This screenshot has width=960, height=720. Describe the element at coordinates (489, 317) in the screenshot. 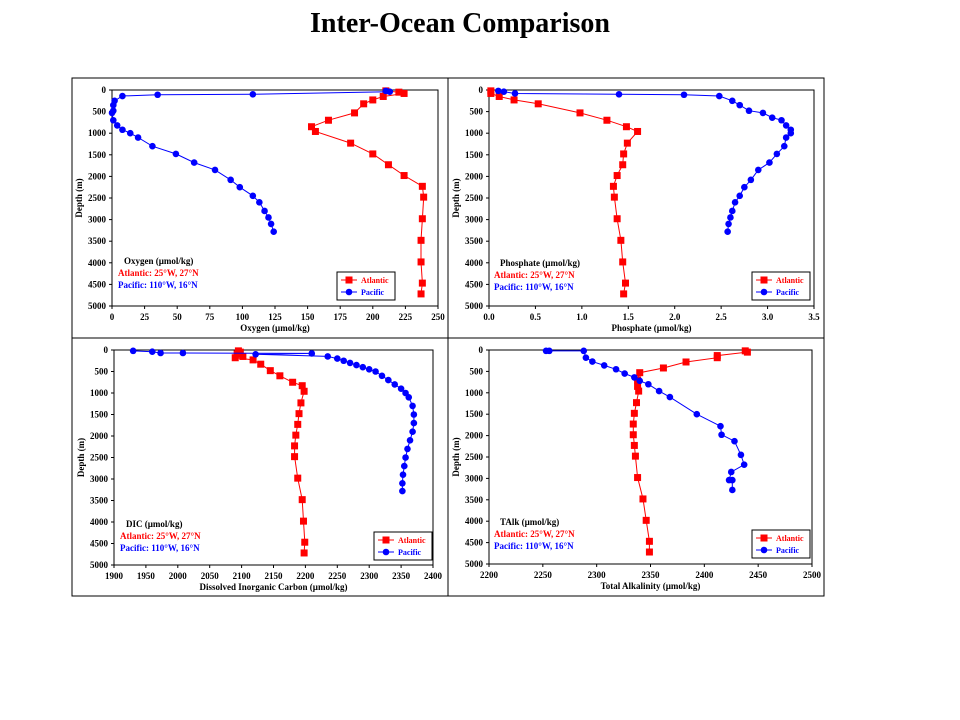

I see `x-tick-label: 0.0` at that location.